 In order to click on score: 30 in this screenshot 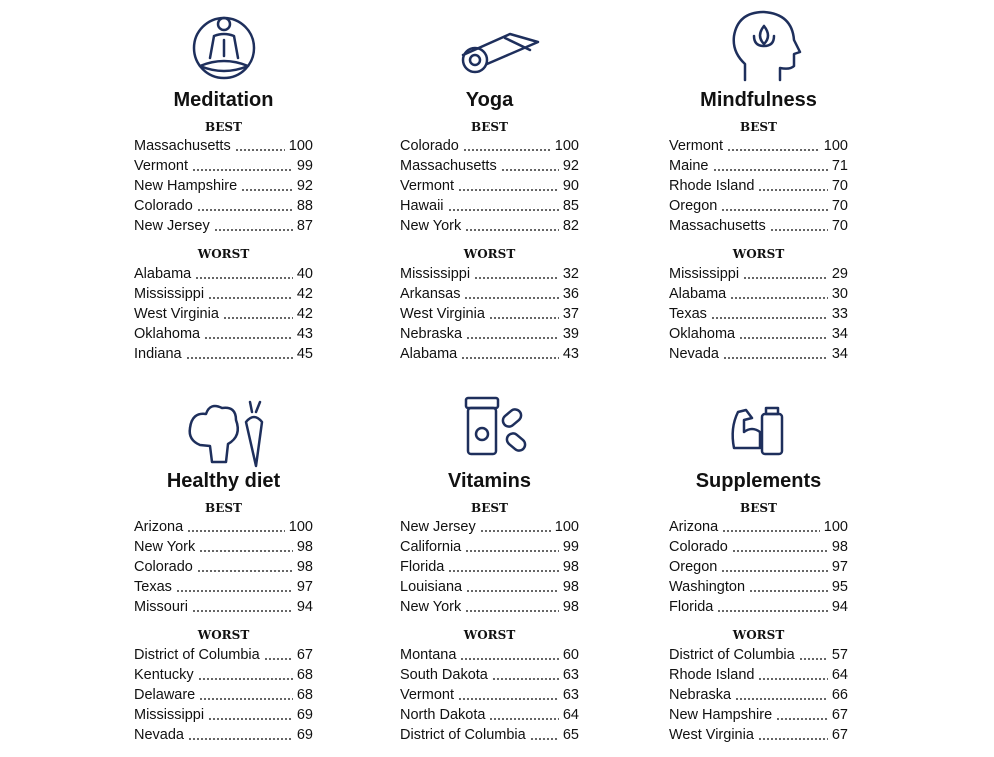, I will do `click(839, 294)`.